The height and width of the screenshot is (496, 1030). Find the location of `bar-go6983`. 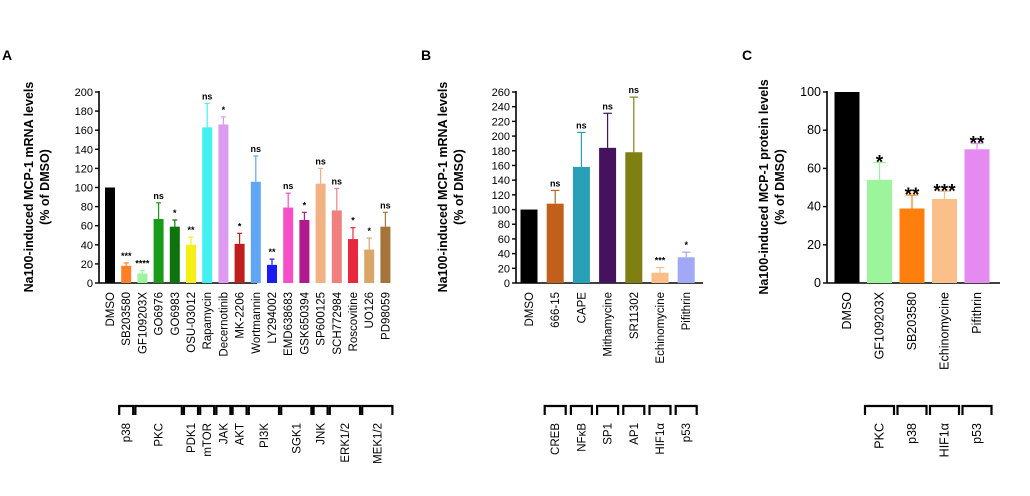

bar-go6983 is located at coordinates (174, 254).